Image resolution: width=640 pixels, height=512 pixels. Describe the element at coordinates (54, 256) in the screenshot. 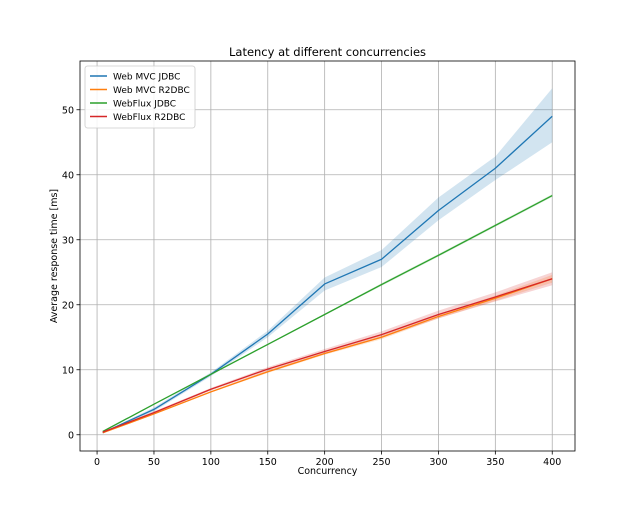

I see `y-axis-label: Average response time [ms]` at that location.